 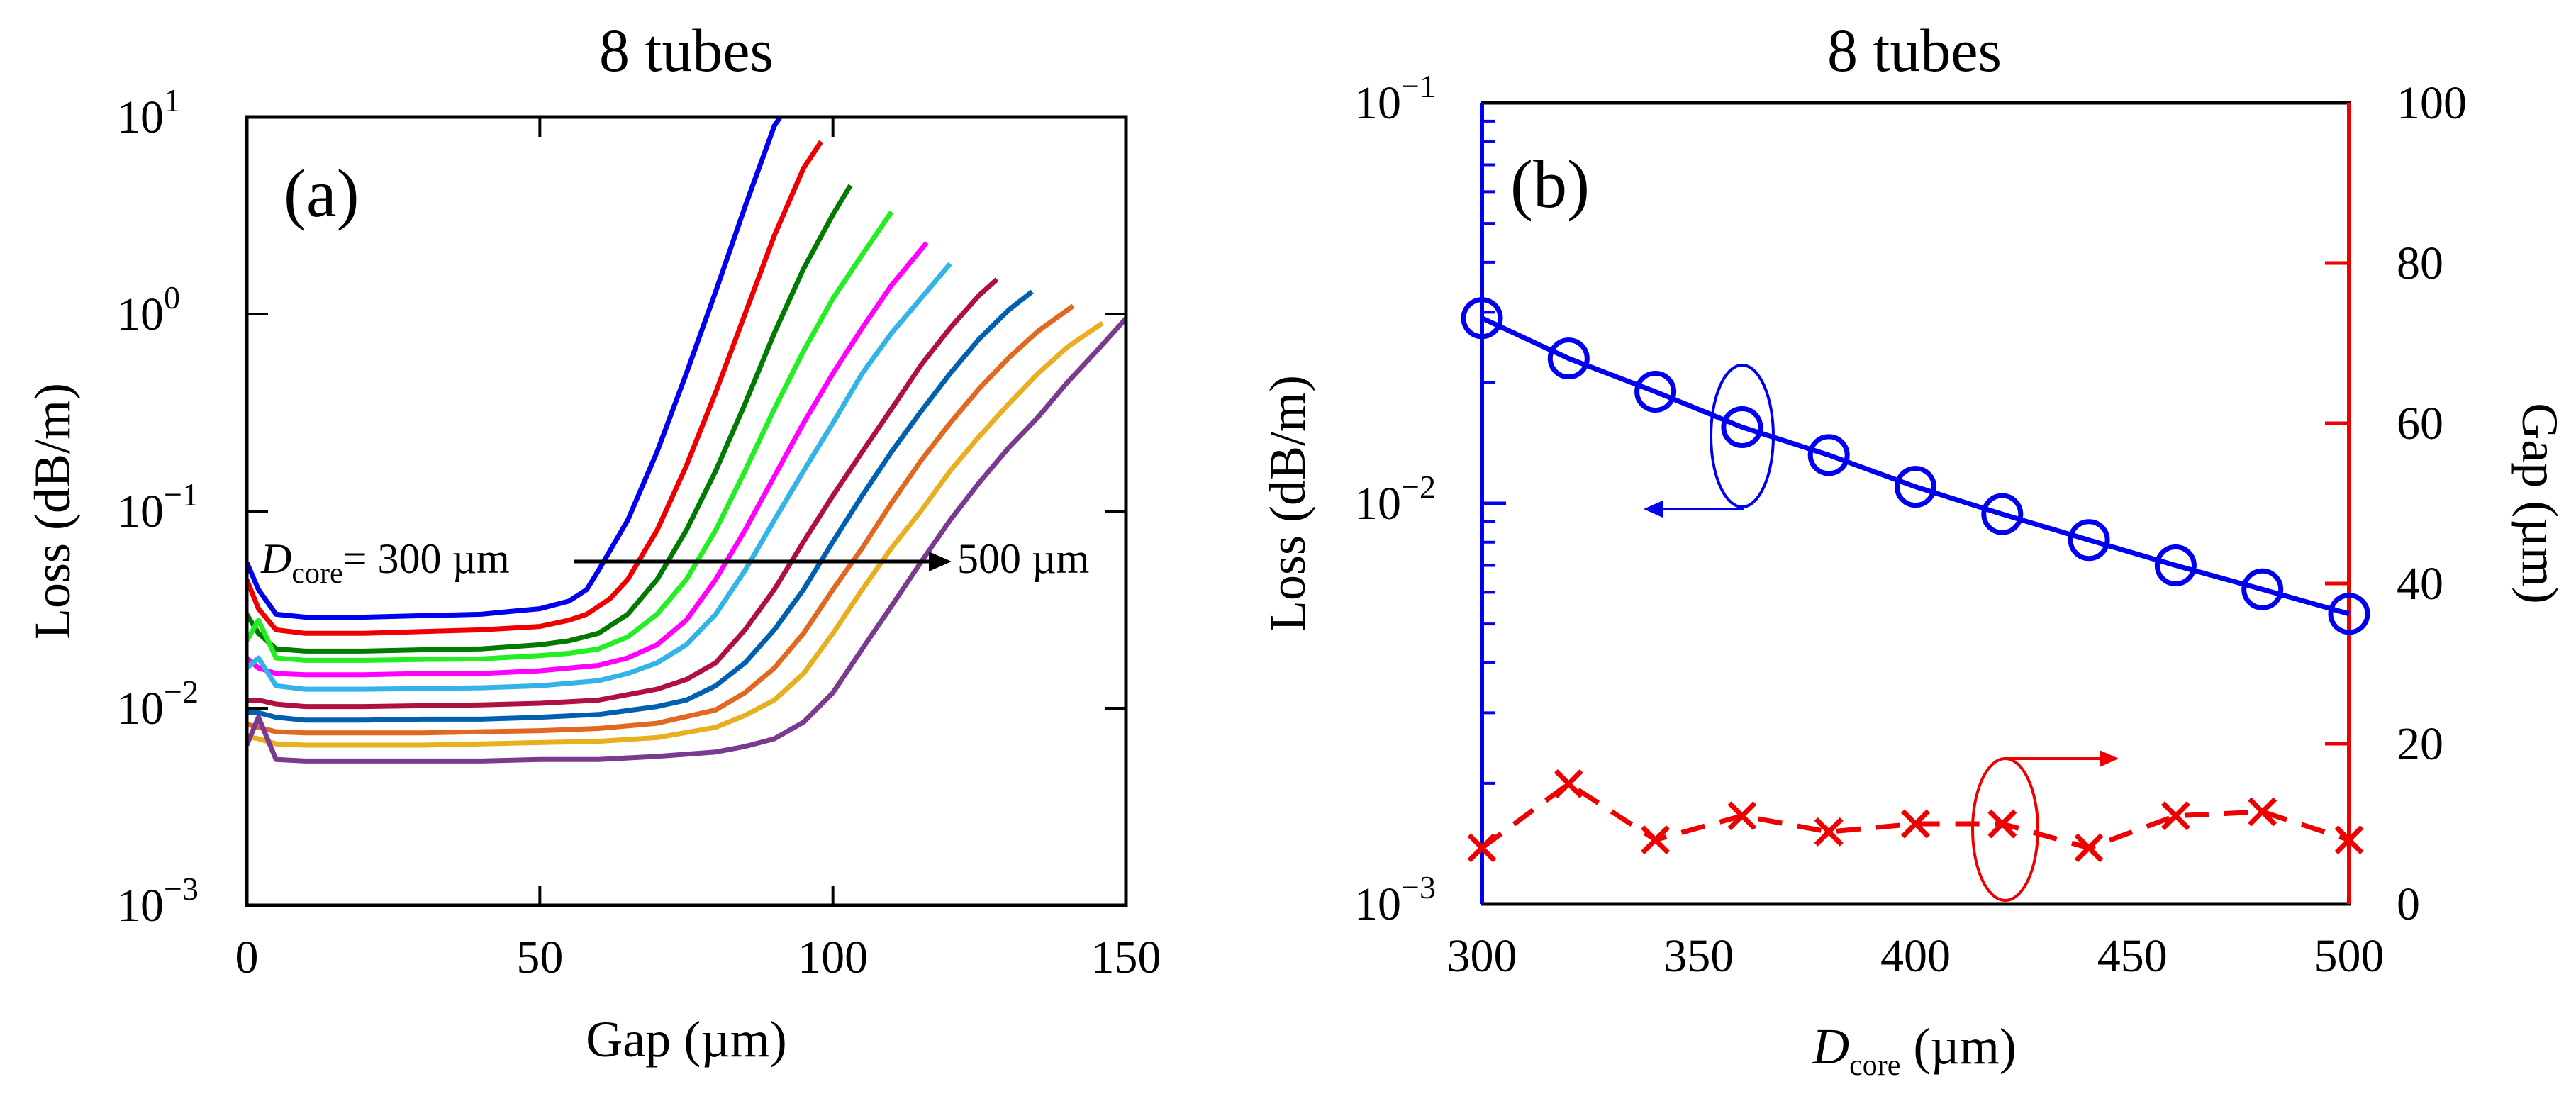 What do you see at coordinates (2420, 424) in the screenshot?
I see `panel-b-y2-tick-label: 60` at bounding box center [2420, 424].